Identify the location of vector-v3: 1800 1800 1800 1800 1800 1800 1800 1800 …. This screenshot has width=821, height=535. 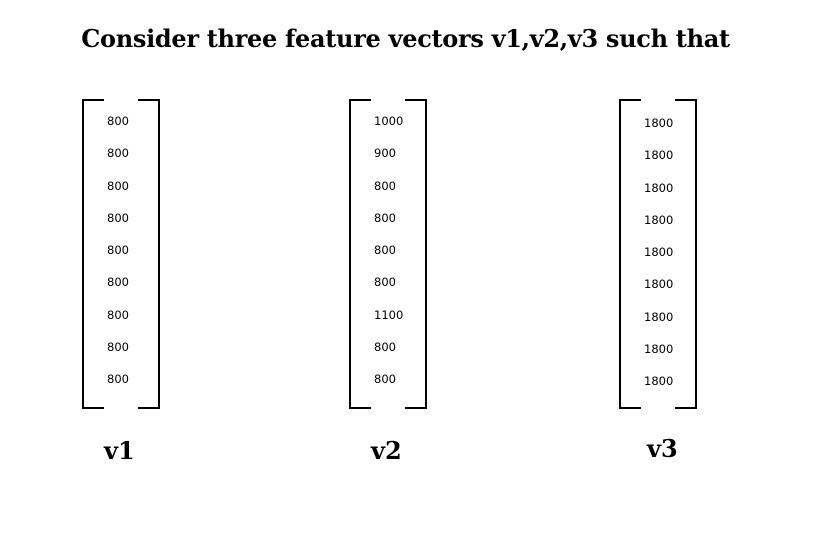
(658, 254).